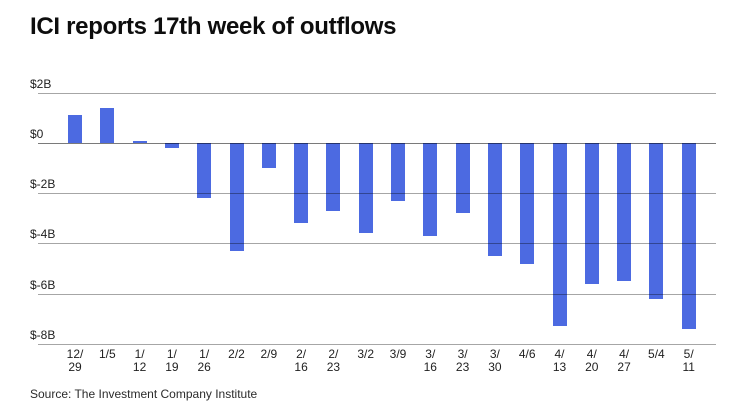 This screenshot has width=740, height=416. What do you see at coordinates (301, 360) in the screenshot?
I see `x-axis-tick-label: 2/16` at bounding box center [301, 360].